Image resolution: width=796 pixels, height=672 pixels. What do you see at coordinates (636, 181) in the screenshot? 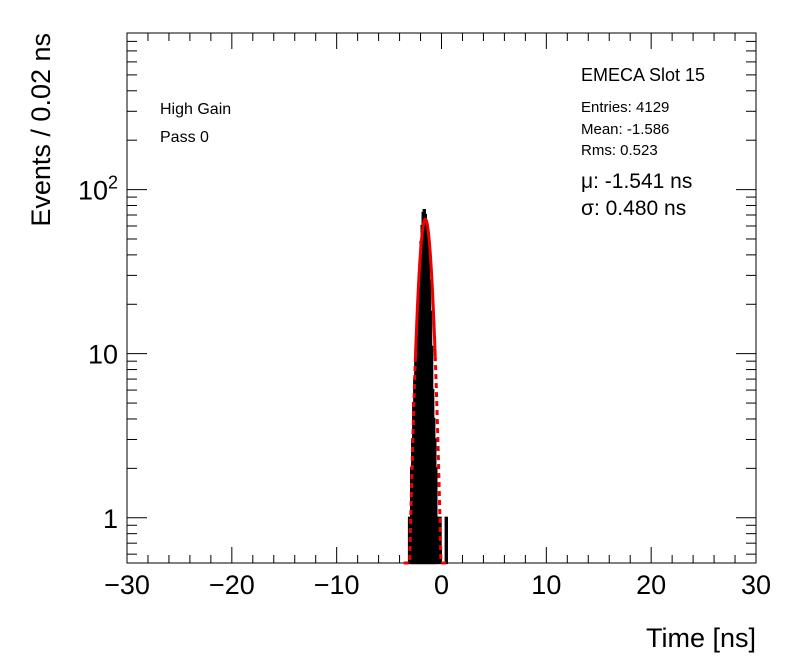
I see `fit-mu: μ: -1.541 ns` at bounding box center [636, 181].